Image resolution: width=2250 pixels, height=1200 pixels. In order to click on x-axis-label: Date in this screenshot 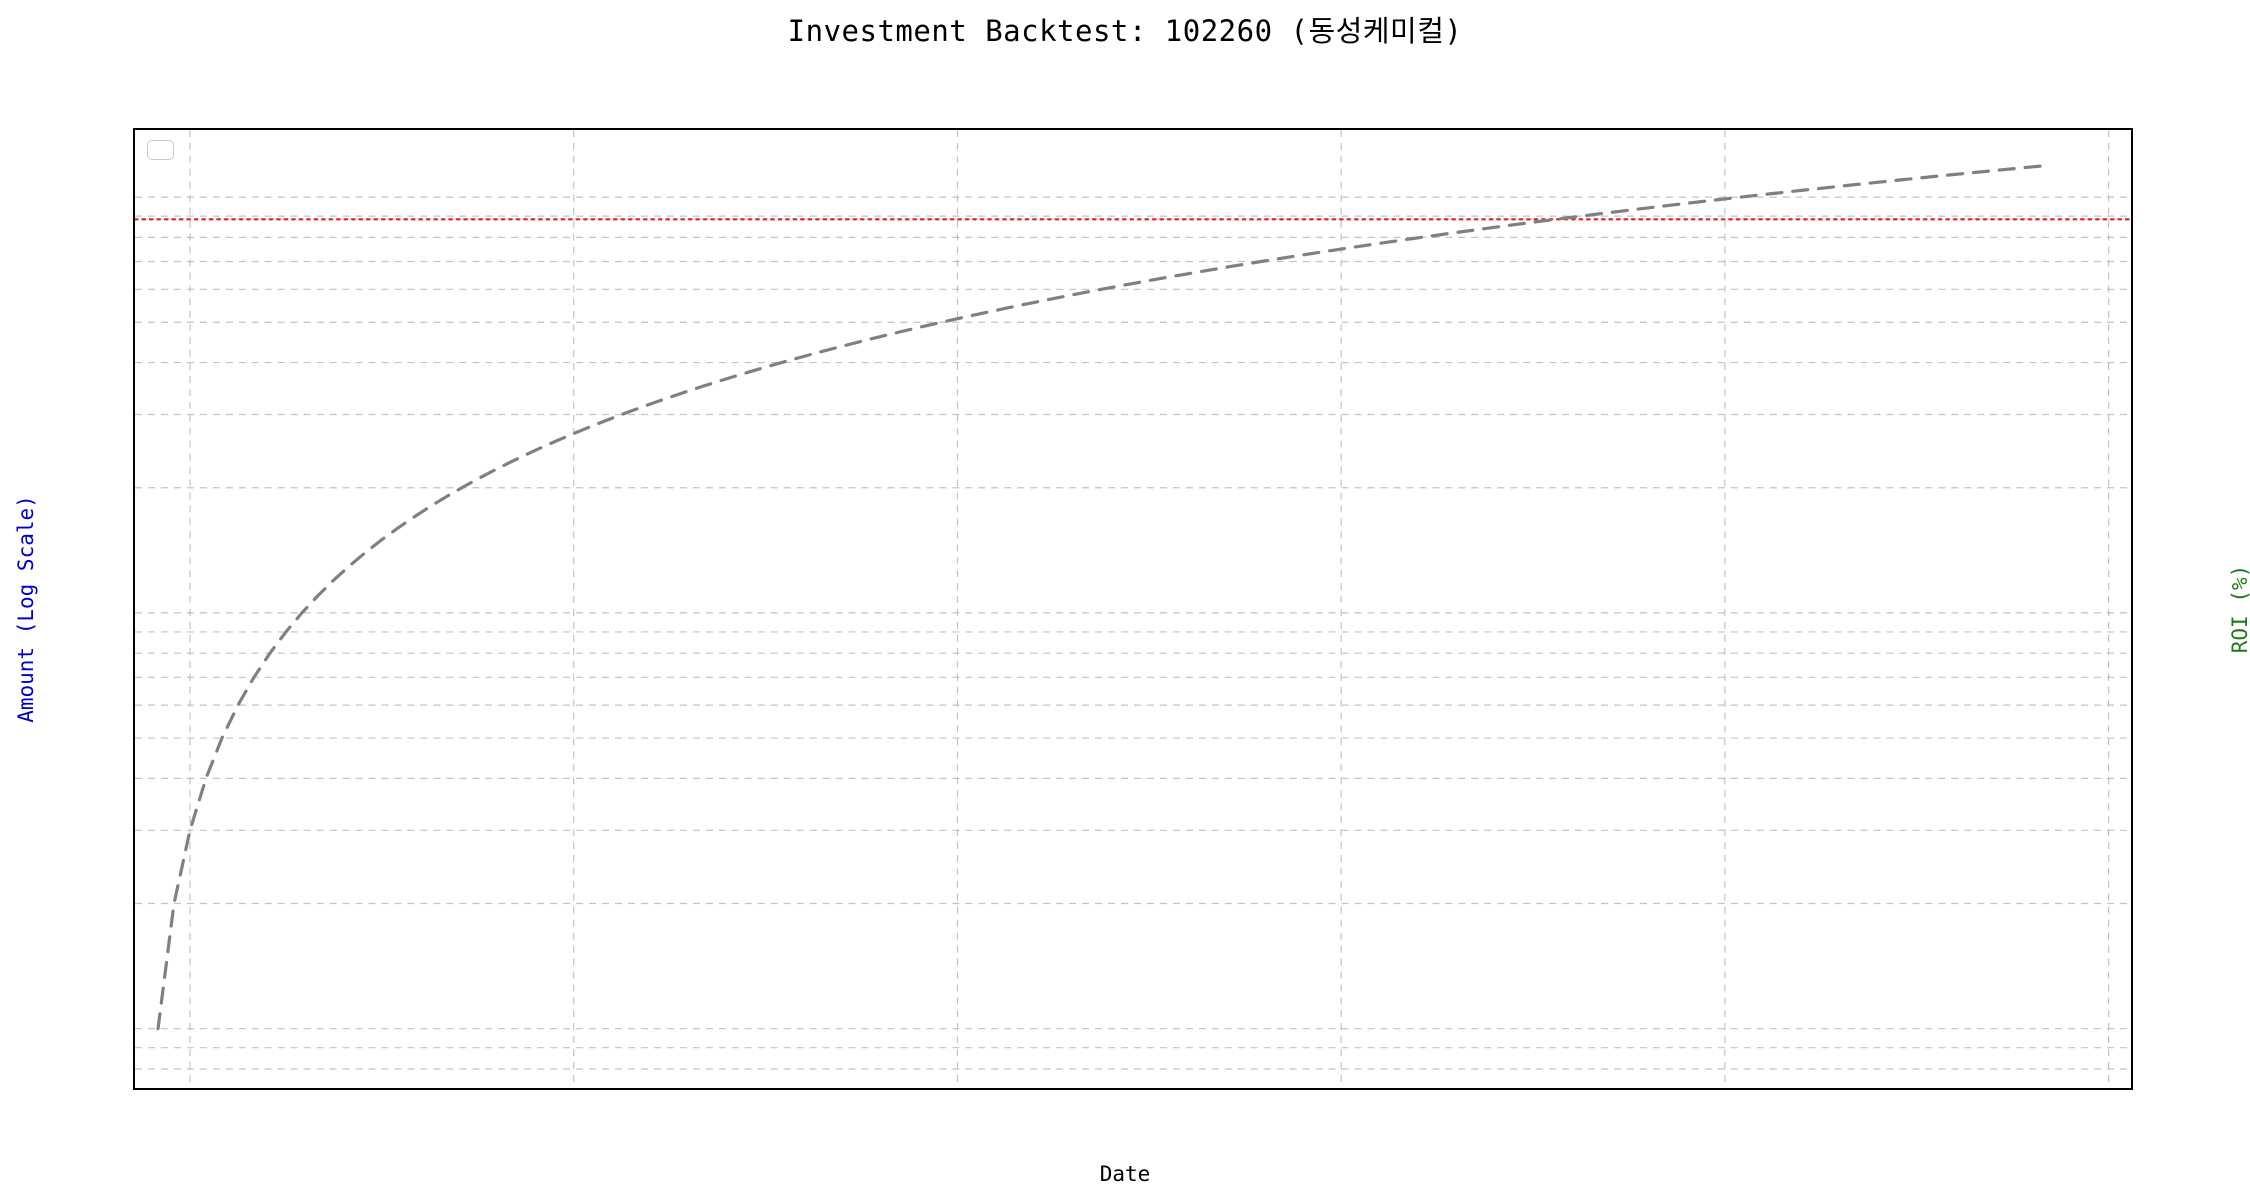, I will do `click(1125, 1174)`.